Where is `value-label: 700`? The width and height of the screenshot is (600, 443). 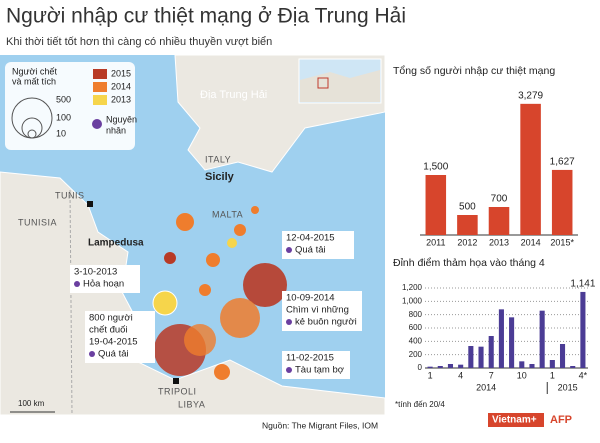
value-label: 700 is located at coordinates (499, 199).